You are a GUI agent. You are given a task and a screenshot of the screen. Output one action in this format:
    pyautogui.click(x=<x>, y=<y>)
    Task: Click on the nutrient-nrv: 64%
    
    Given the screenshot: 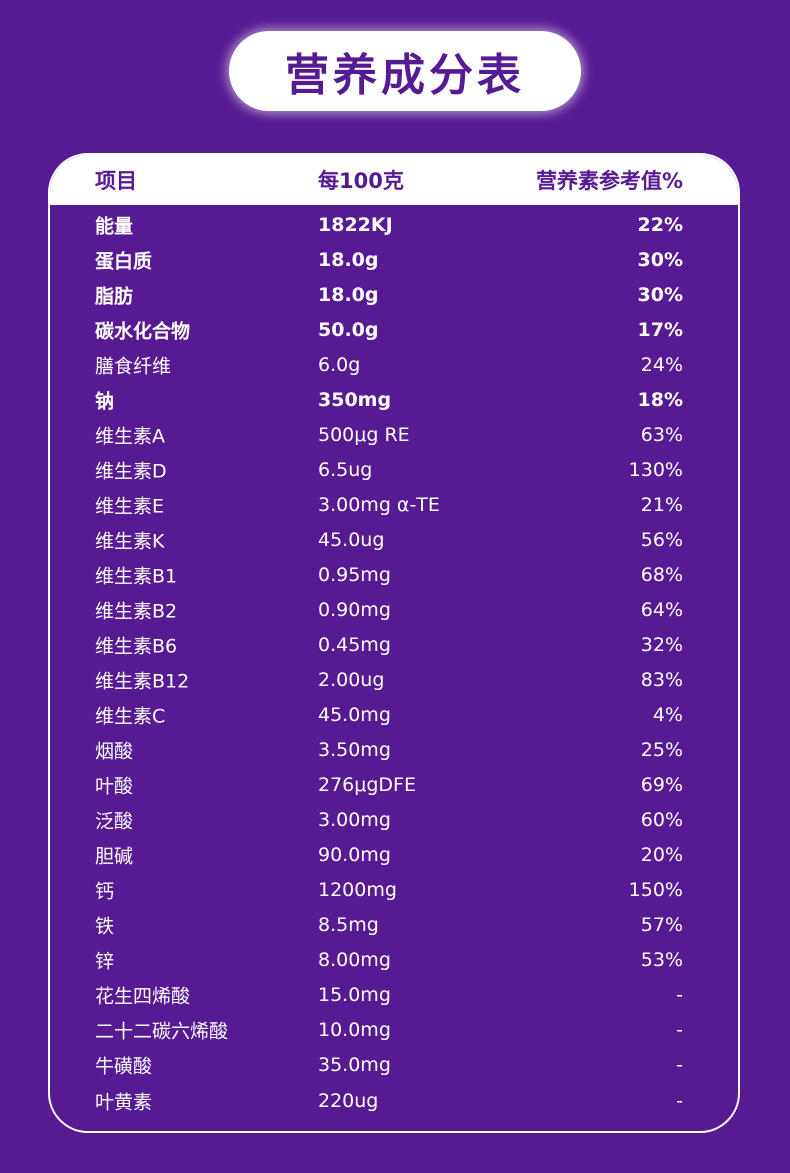 What is the action you would take?
    pyautogui.click(x=661, y=609)
    